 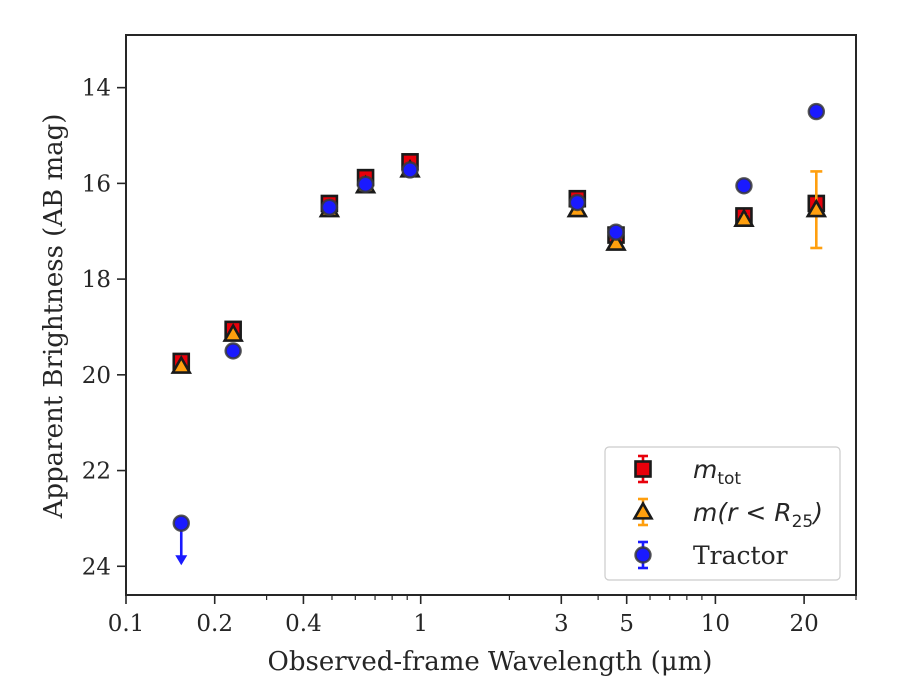 I want to click on x-tick-label: 0.1, so click(x=126, y=624).